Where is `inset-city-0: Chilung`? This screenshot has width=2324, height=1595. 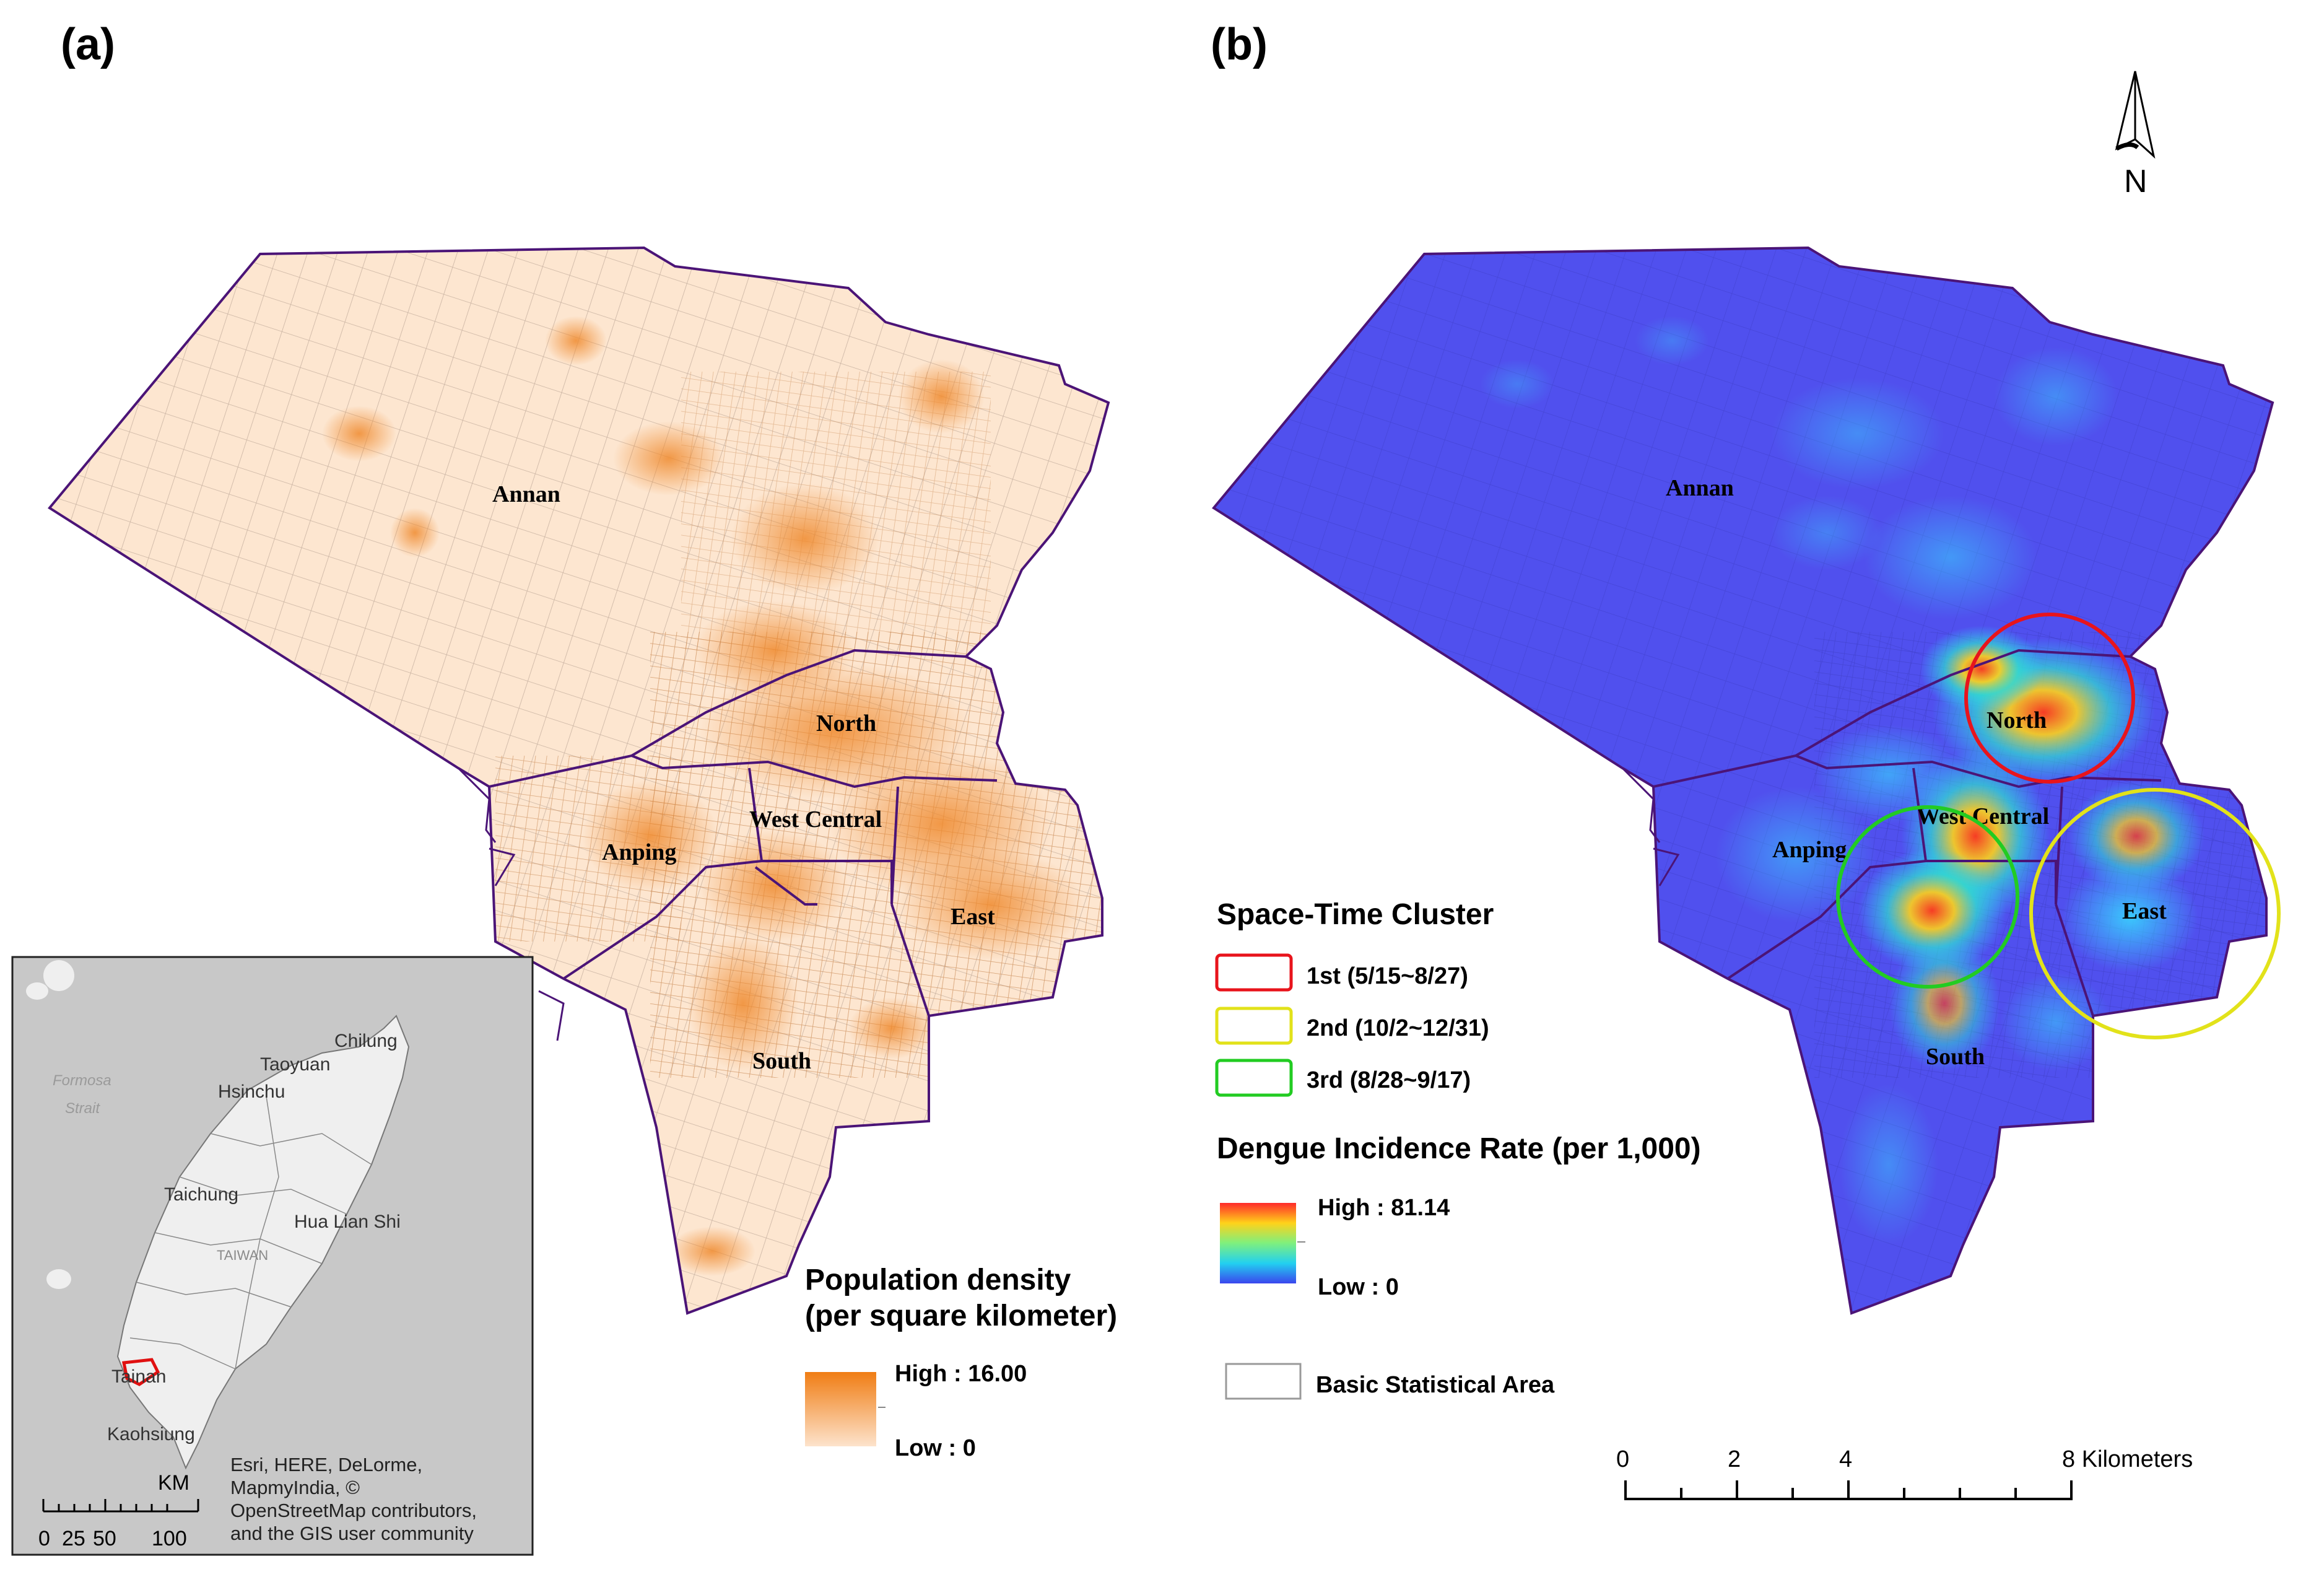
inset-city-0: Chilung is located at coordinates (366, 1041).